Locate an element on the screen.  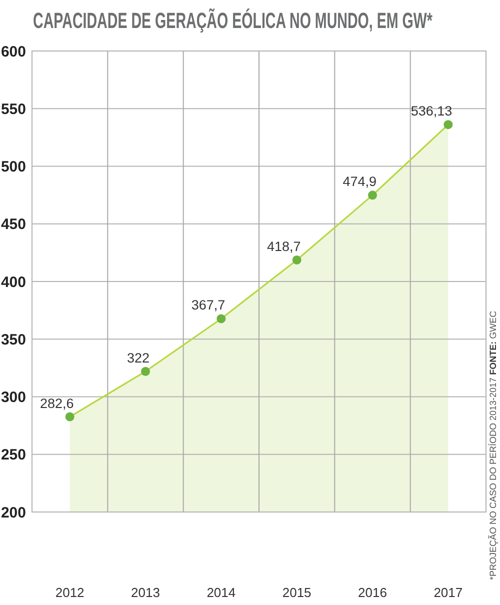
x-tick-label: 2016 is located at coordinates (372, 592).